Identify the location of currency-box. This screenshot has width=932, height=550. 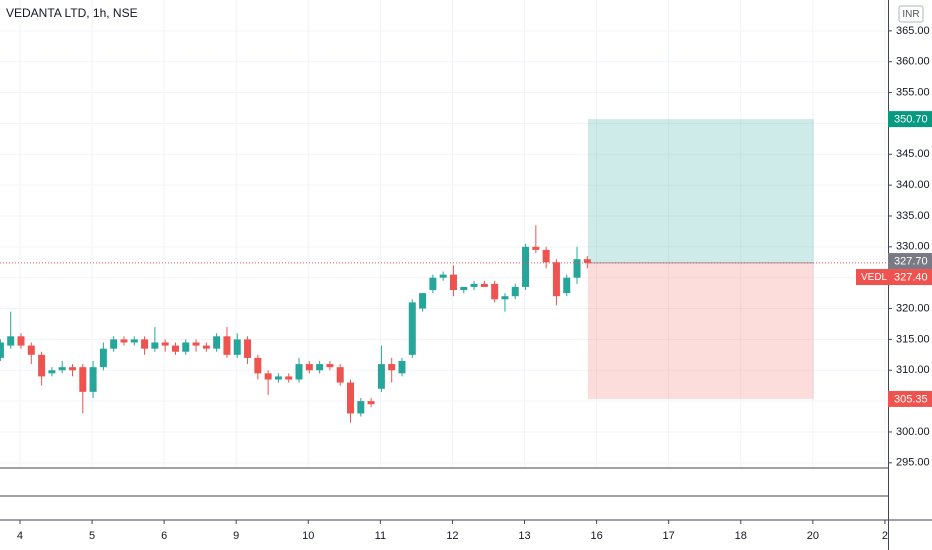
(911, 14).